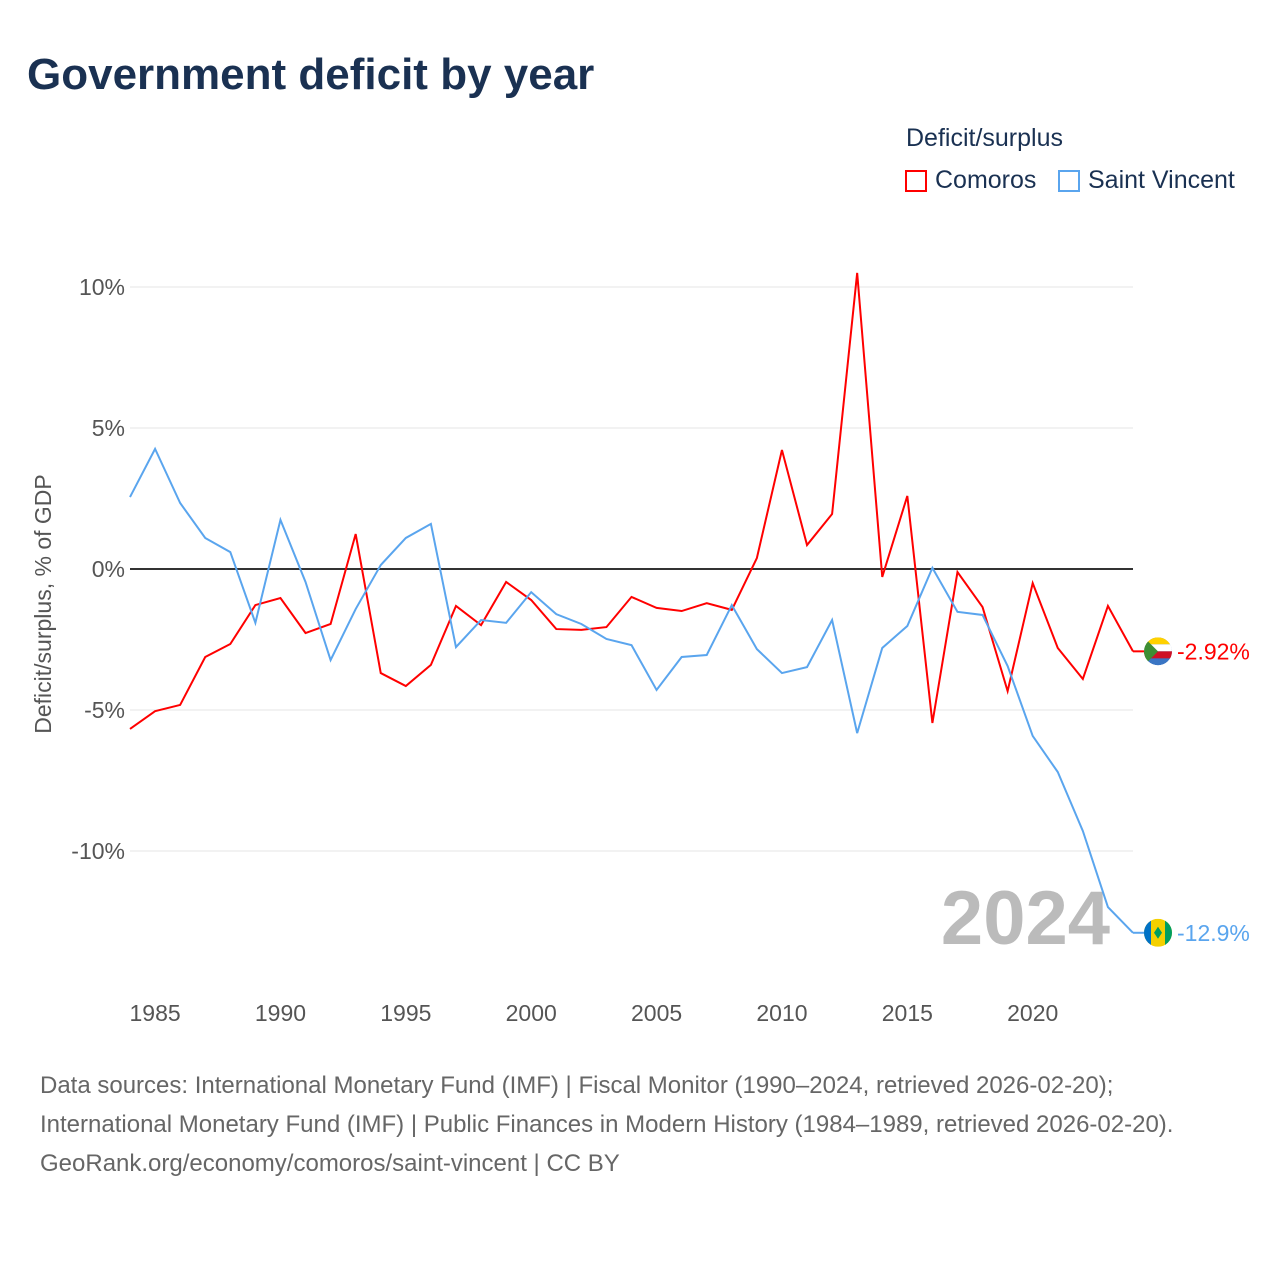 This screenshot has width=1280, height=1280. I want to click on legend-item-saint-vincent: Saint Vincent, so click(1146, 180).